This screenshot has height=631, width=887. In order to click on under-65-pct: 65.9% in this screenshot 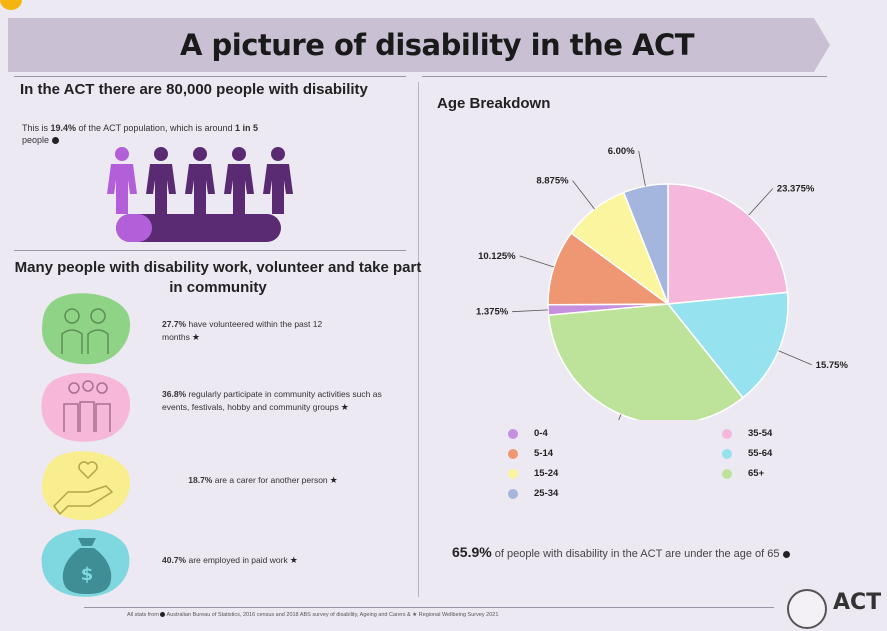, I will do `click(472, 552)`.